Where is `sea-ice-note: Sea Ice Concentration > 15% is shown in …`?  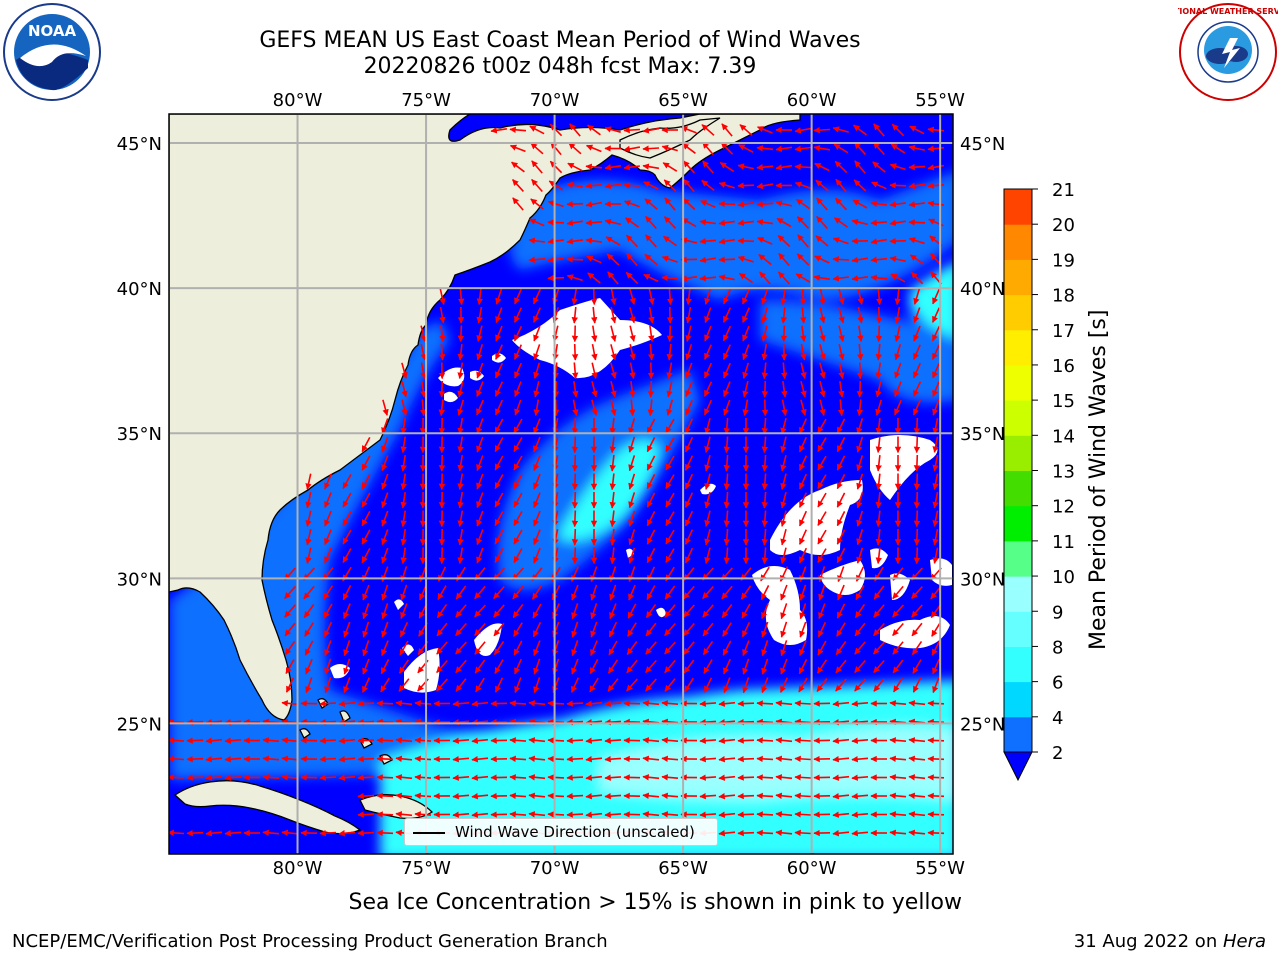 sea-ice-note: Sea Ice Concentration > 15% is shown in … is located at coordinates (655, 902).